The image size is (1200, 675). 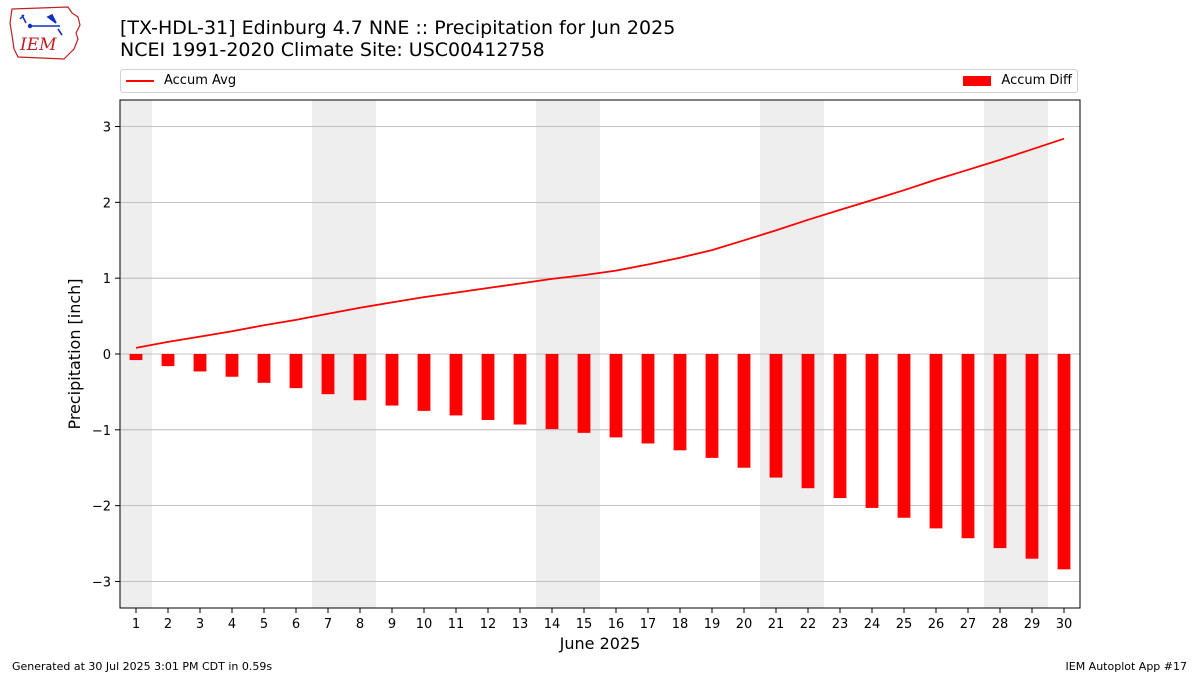 I want to click on logo-text: IEM, so click(x=38, y=45).